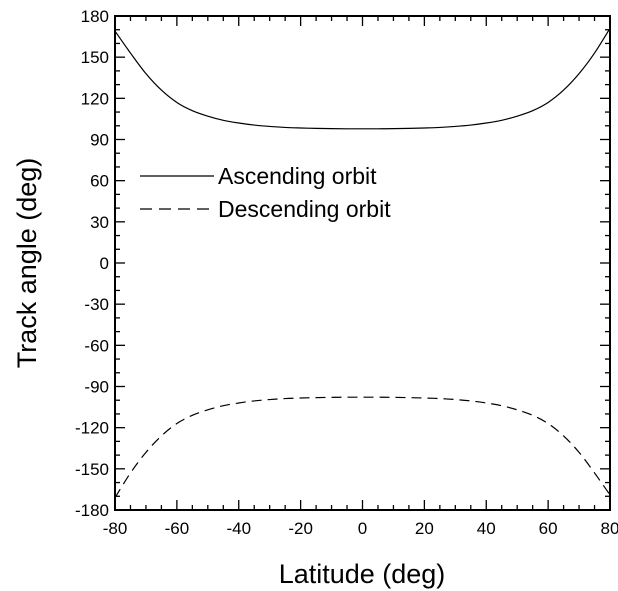 The image size is (618, 591). Describe the element at coordinates (177, 528) in the screenshot. I see `x-tick-label: -60` at that location.